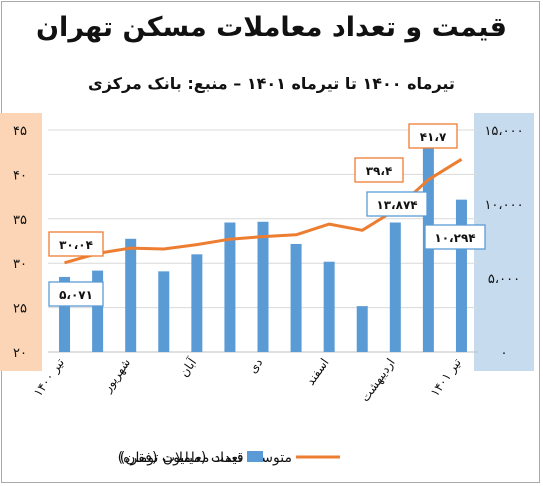  I want to click on legend-bar-marker, so click(255, 456).